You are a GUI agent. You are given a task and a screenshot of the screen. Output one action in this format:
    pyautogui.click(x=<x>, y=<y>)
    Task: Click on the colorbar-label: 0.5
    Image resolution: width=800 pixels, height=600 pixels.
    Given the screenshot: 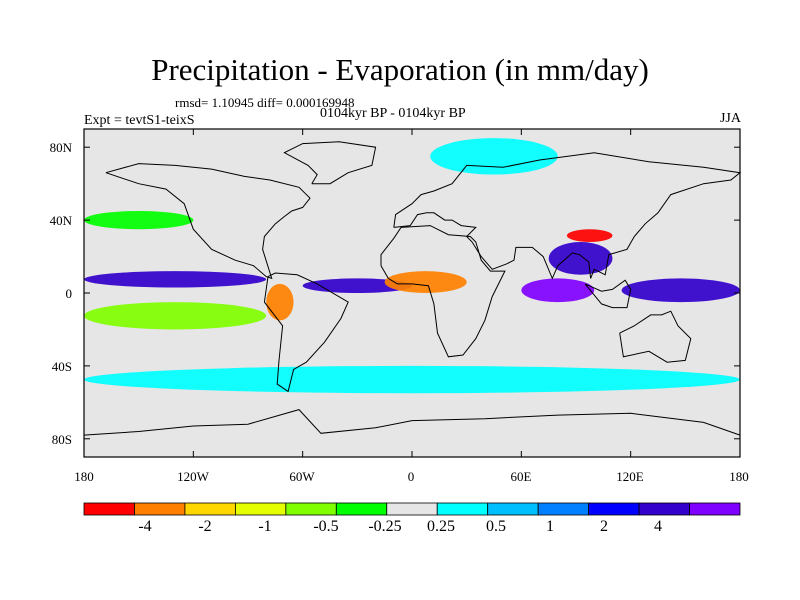 What is the action you would take?
    pyautogui.click(x=496, y=526)
    